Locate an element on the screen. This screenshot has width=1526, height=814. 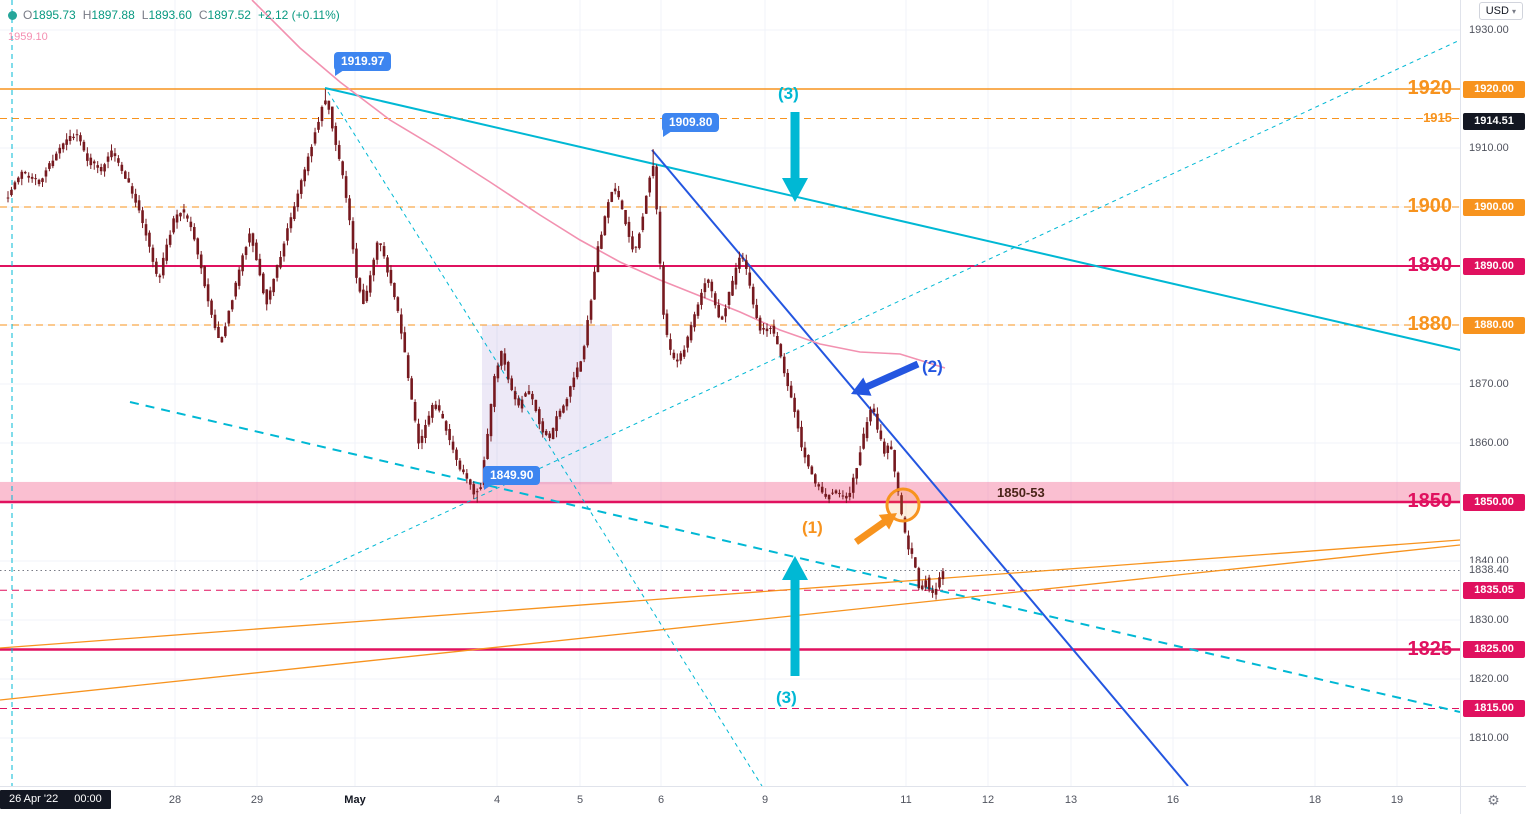
wave-count-label: (2) is located at coordinates (932, 366).